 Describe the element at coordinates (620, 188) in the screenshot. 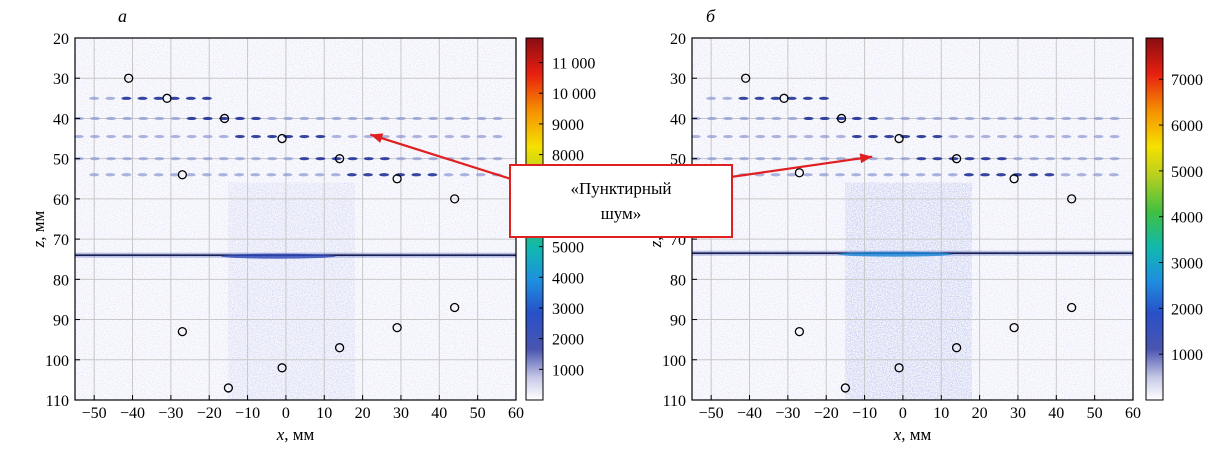

I see `annotation-line-1: «Пунктирный` at that location.